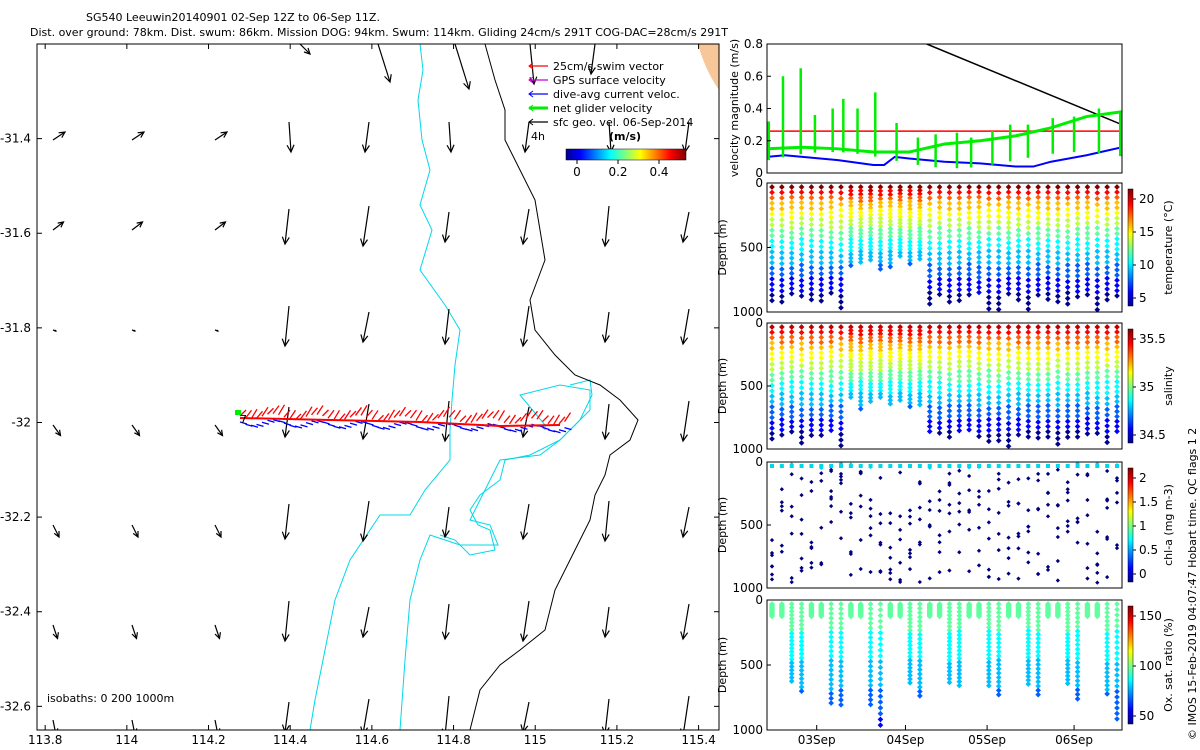  I want to click on colorbar-tick-label: 10, so click(1146, 265).